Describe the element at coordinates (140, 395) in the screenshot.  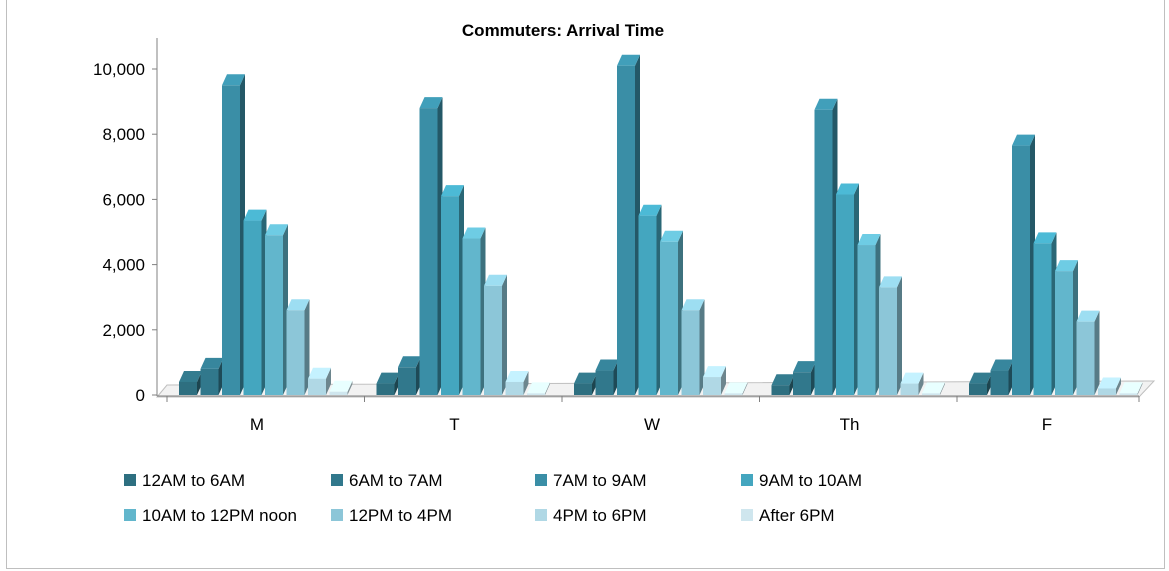
I see `y-tick-label: 0` at that location.